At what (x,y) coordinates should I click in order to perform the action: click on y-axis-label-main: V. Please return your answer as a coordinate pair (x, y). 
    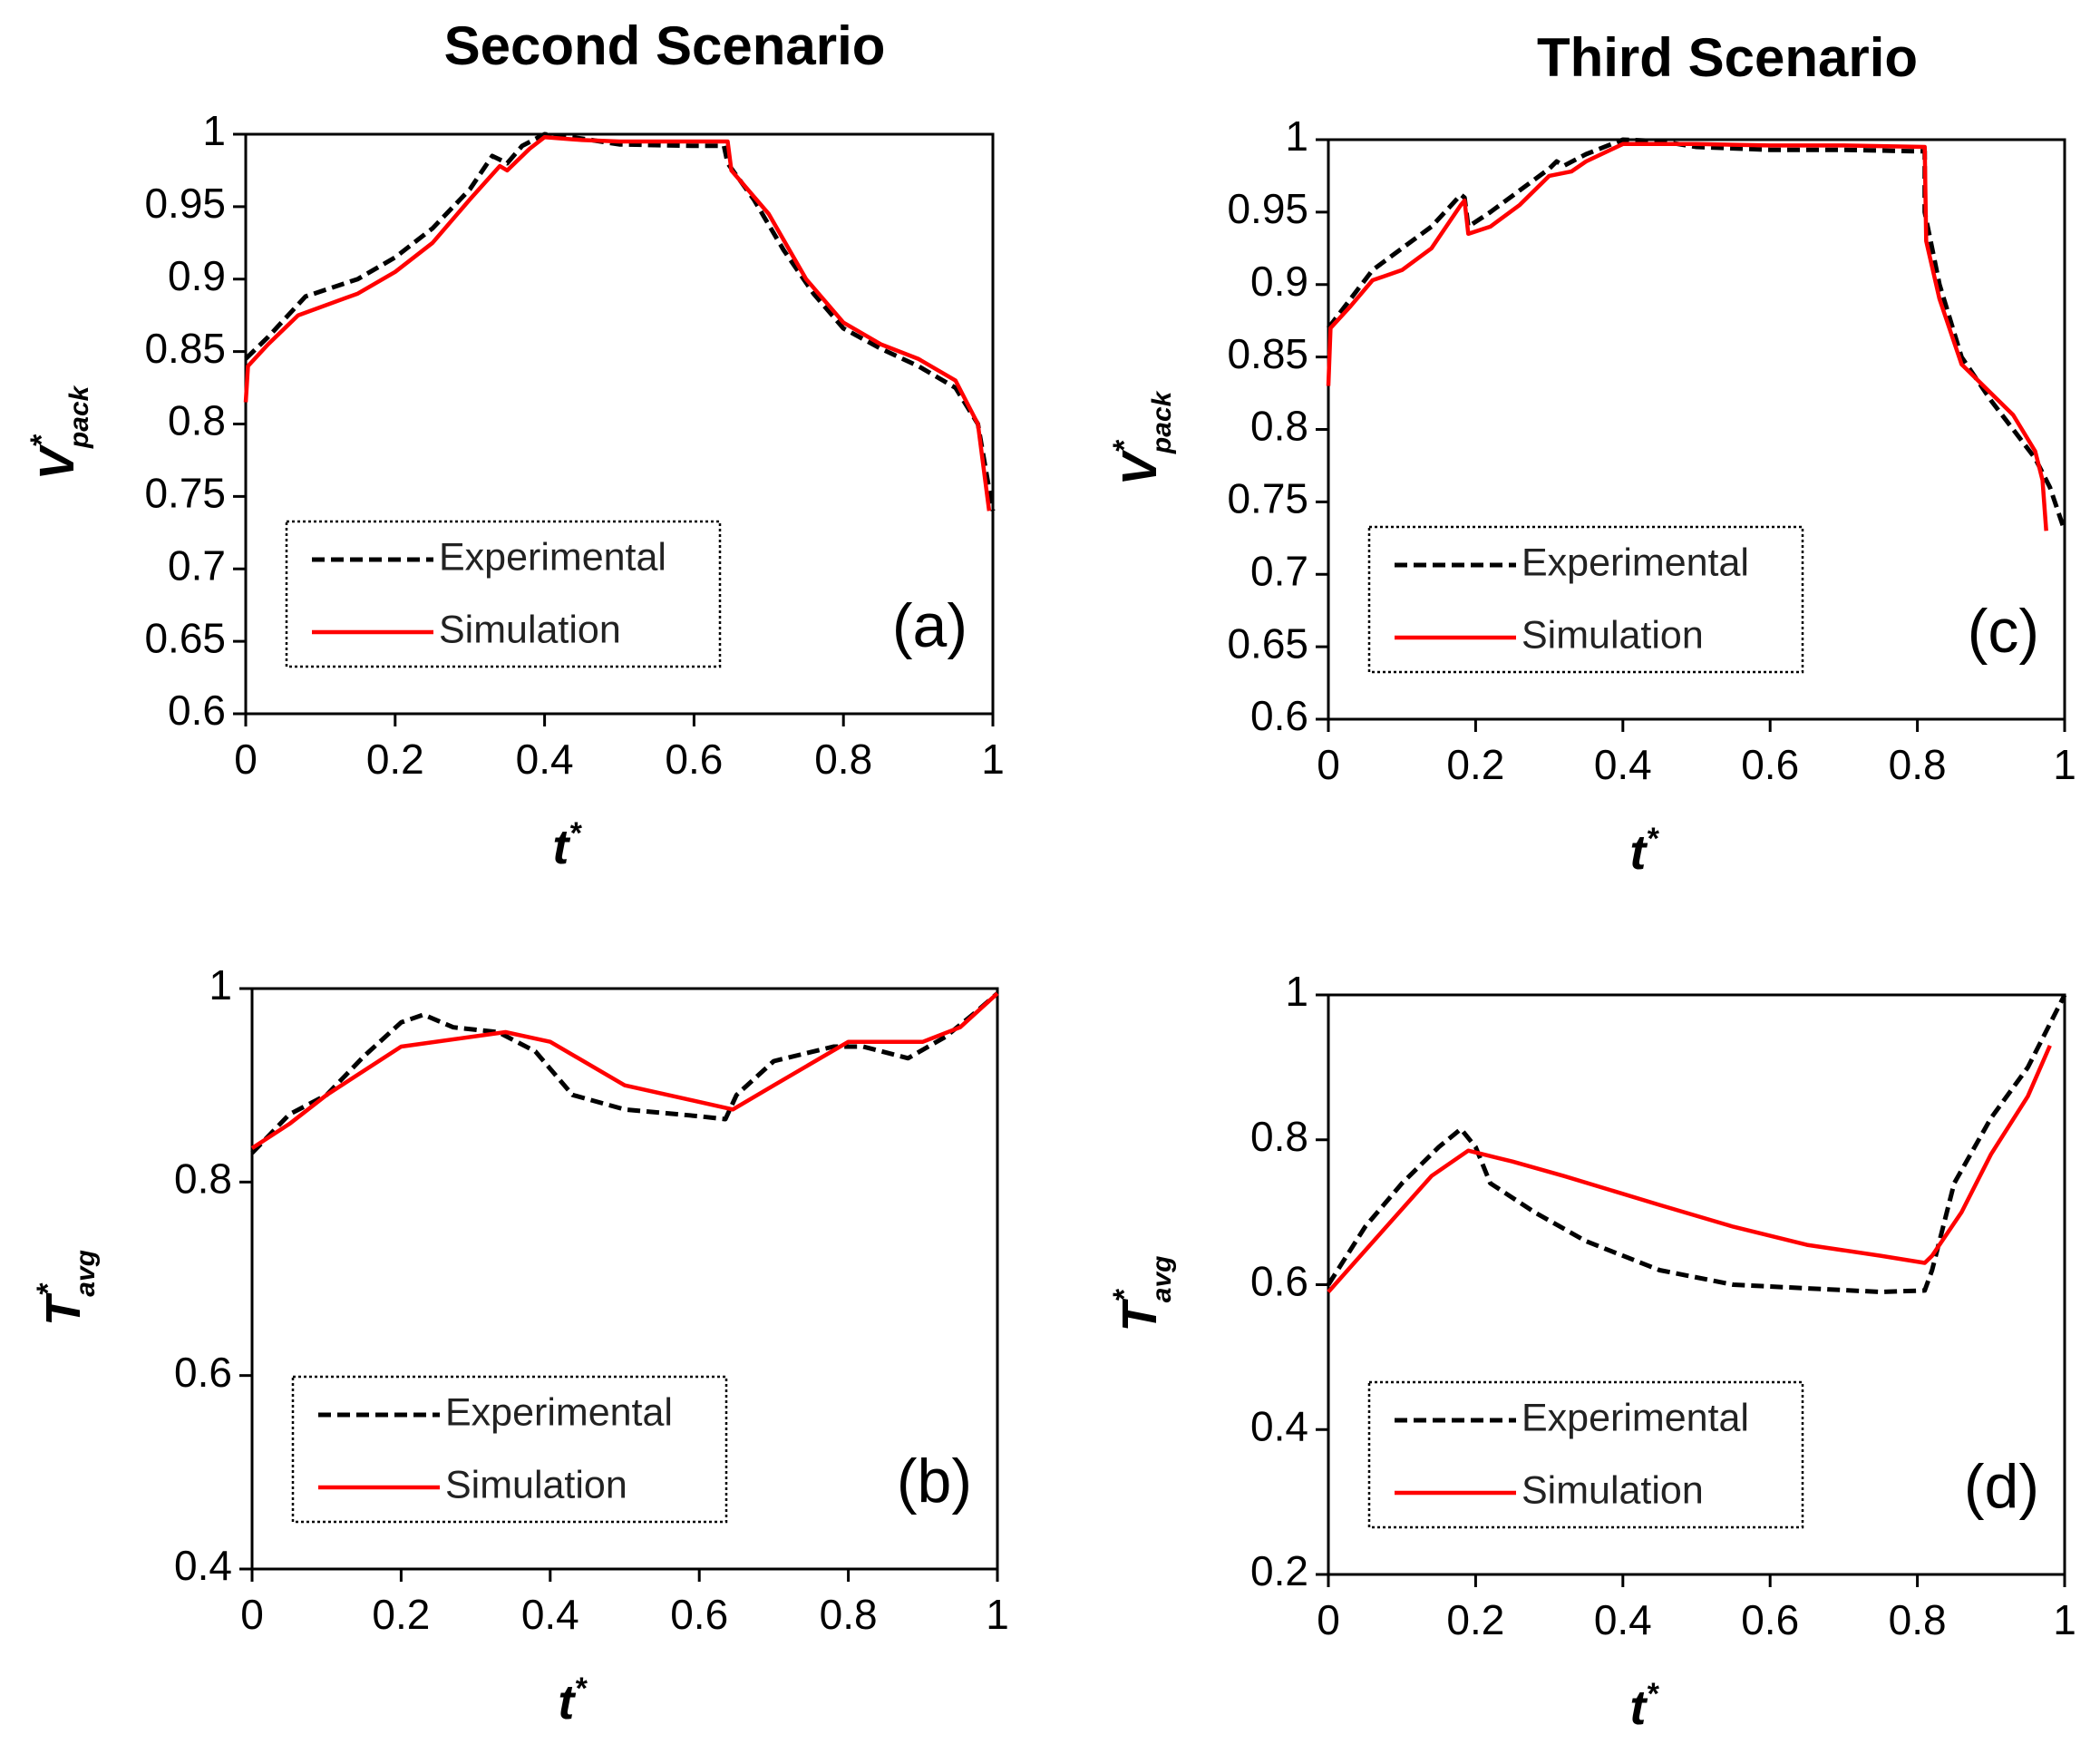
    Looking at the image, I should click on (57, 461).